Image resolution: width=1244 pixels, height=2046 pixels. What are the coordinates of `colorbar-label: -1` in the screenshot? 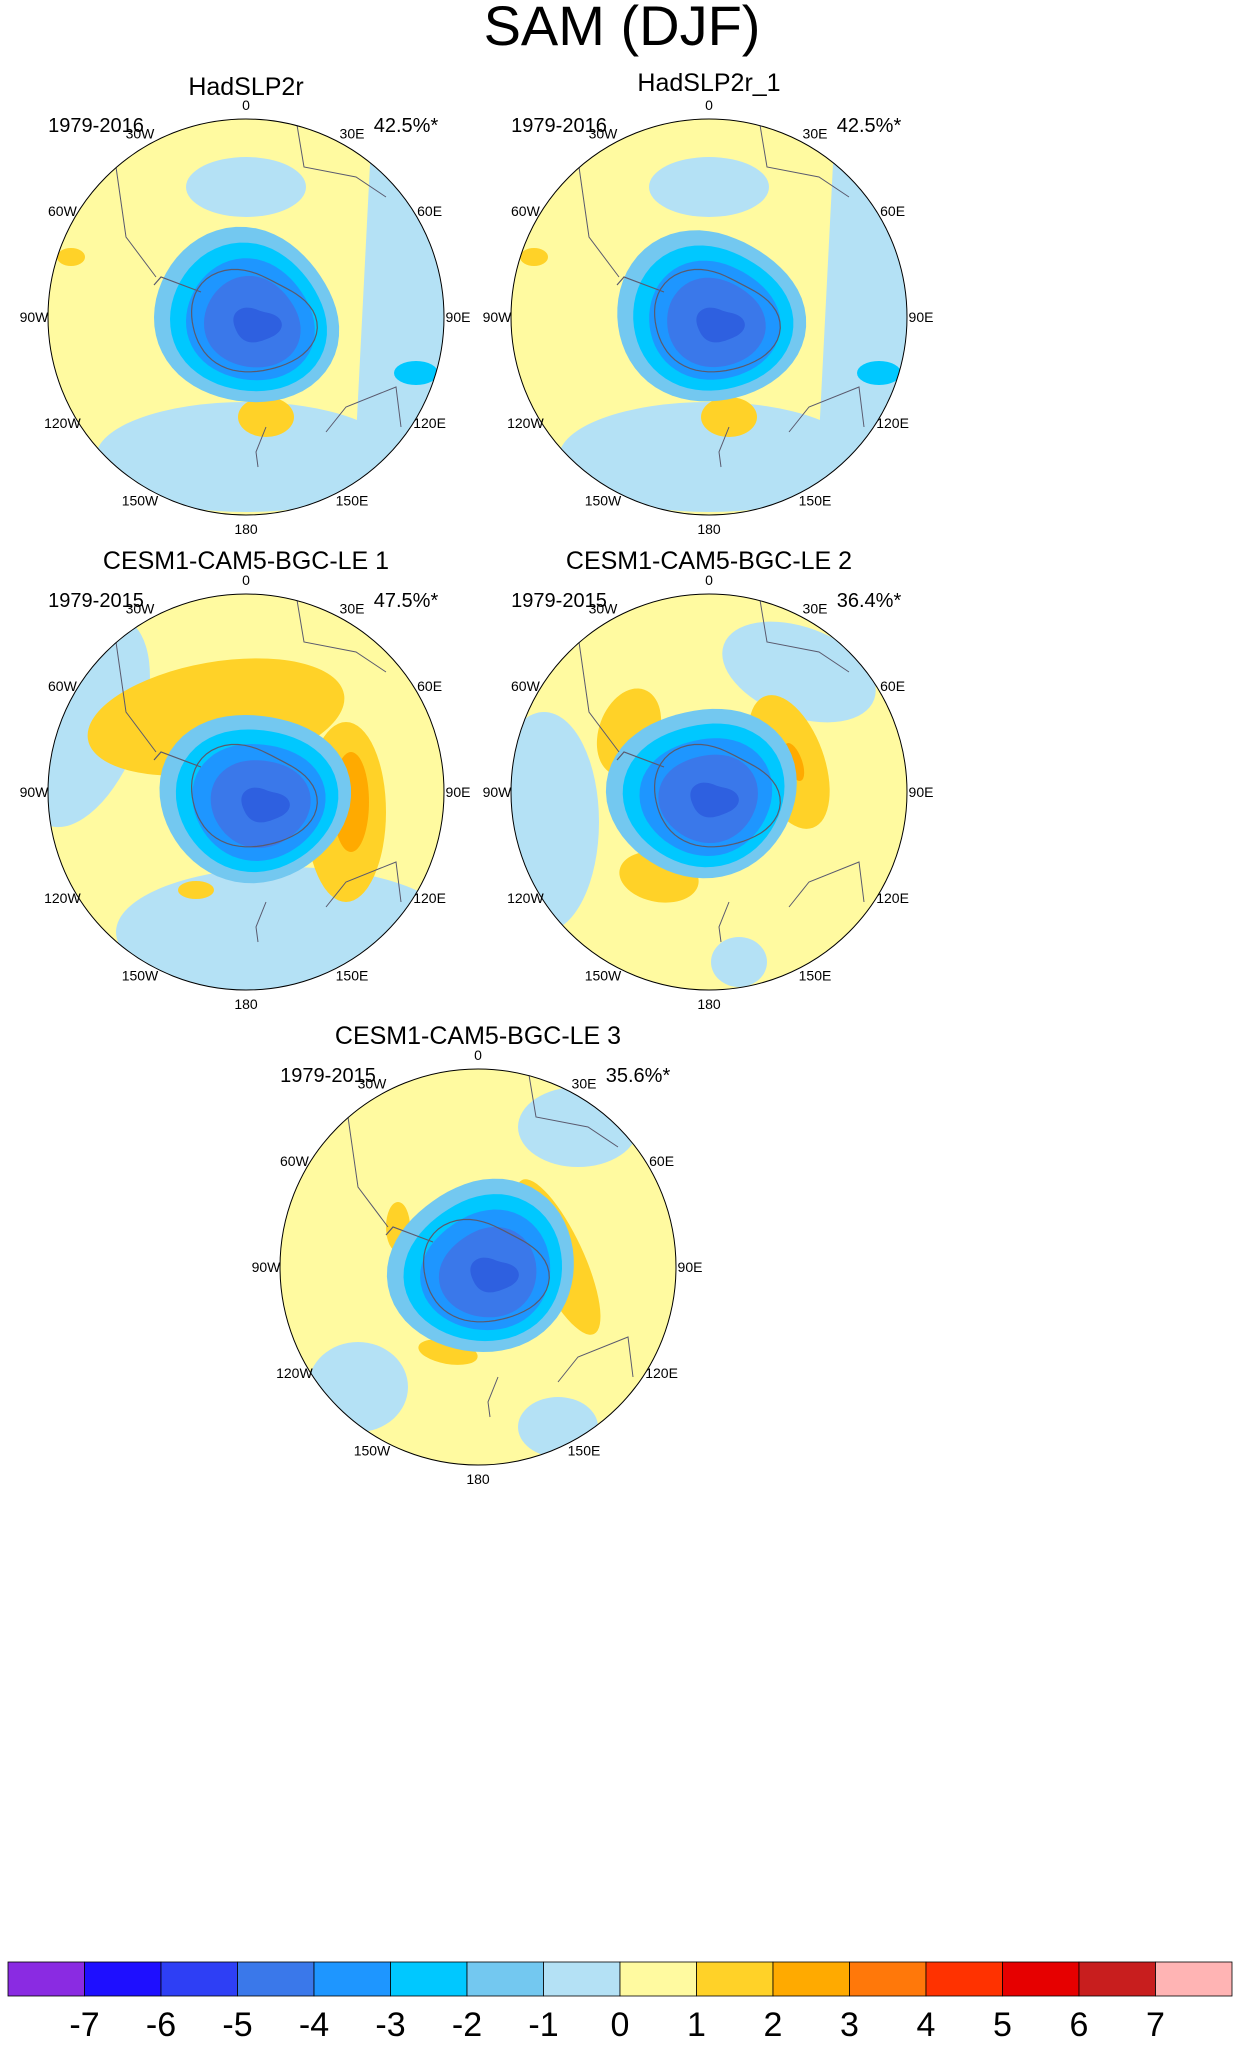 It's located at (543, 2025).